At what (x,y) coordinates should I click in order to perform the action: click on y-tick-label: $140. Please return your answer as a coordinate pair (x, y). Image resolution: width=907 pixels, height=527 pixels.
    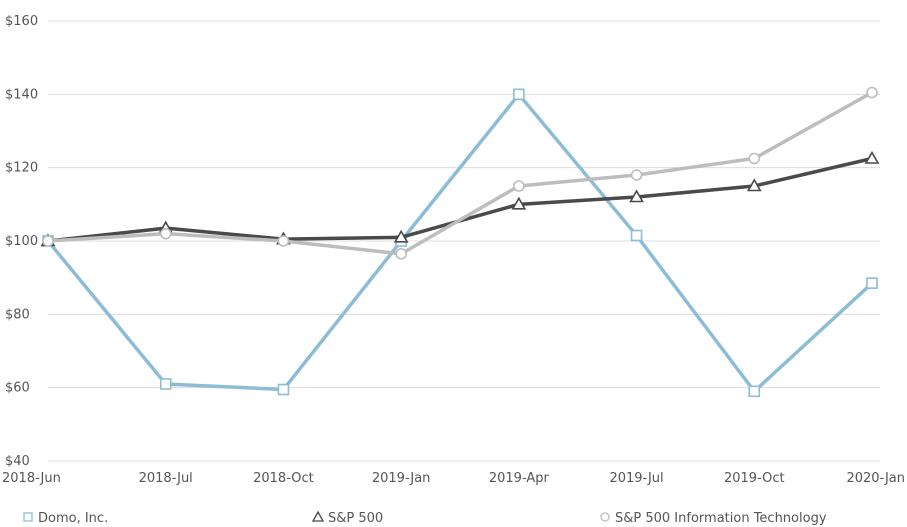
    Looking at the image, I should click on (21, 94).